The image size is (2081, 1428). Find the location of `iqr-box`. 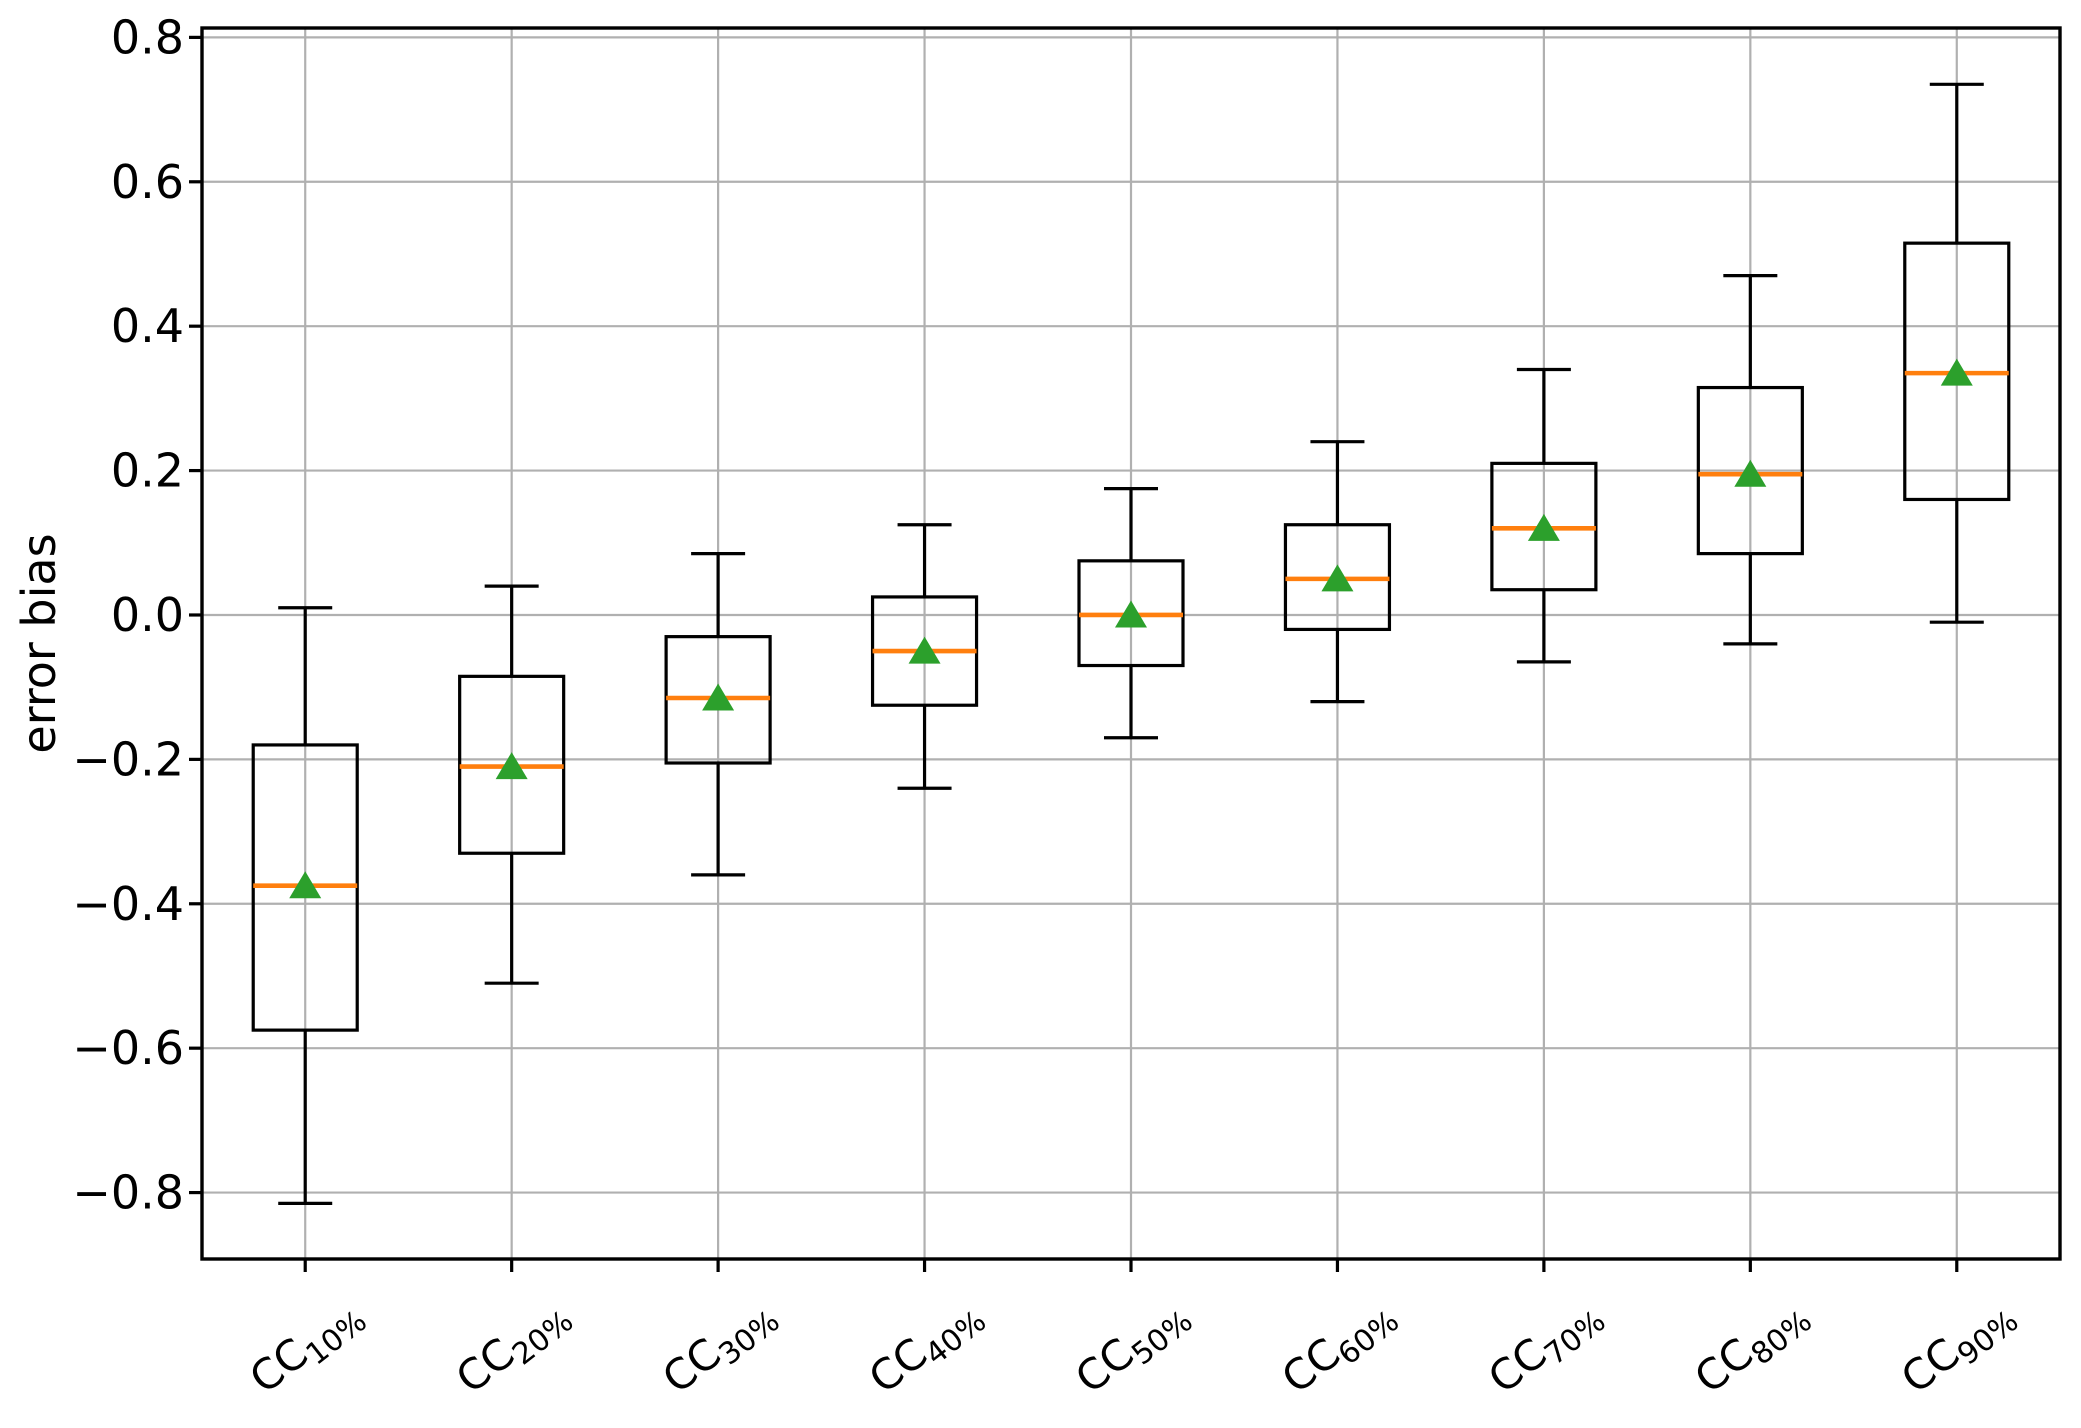

iqr-box is located at coordinates (1750, 470).